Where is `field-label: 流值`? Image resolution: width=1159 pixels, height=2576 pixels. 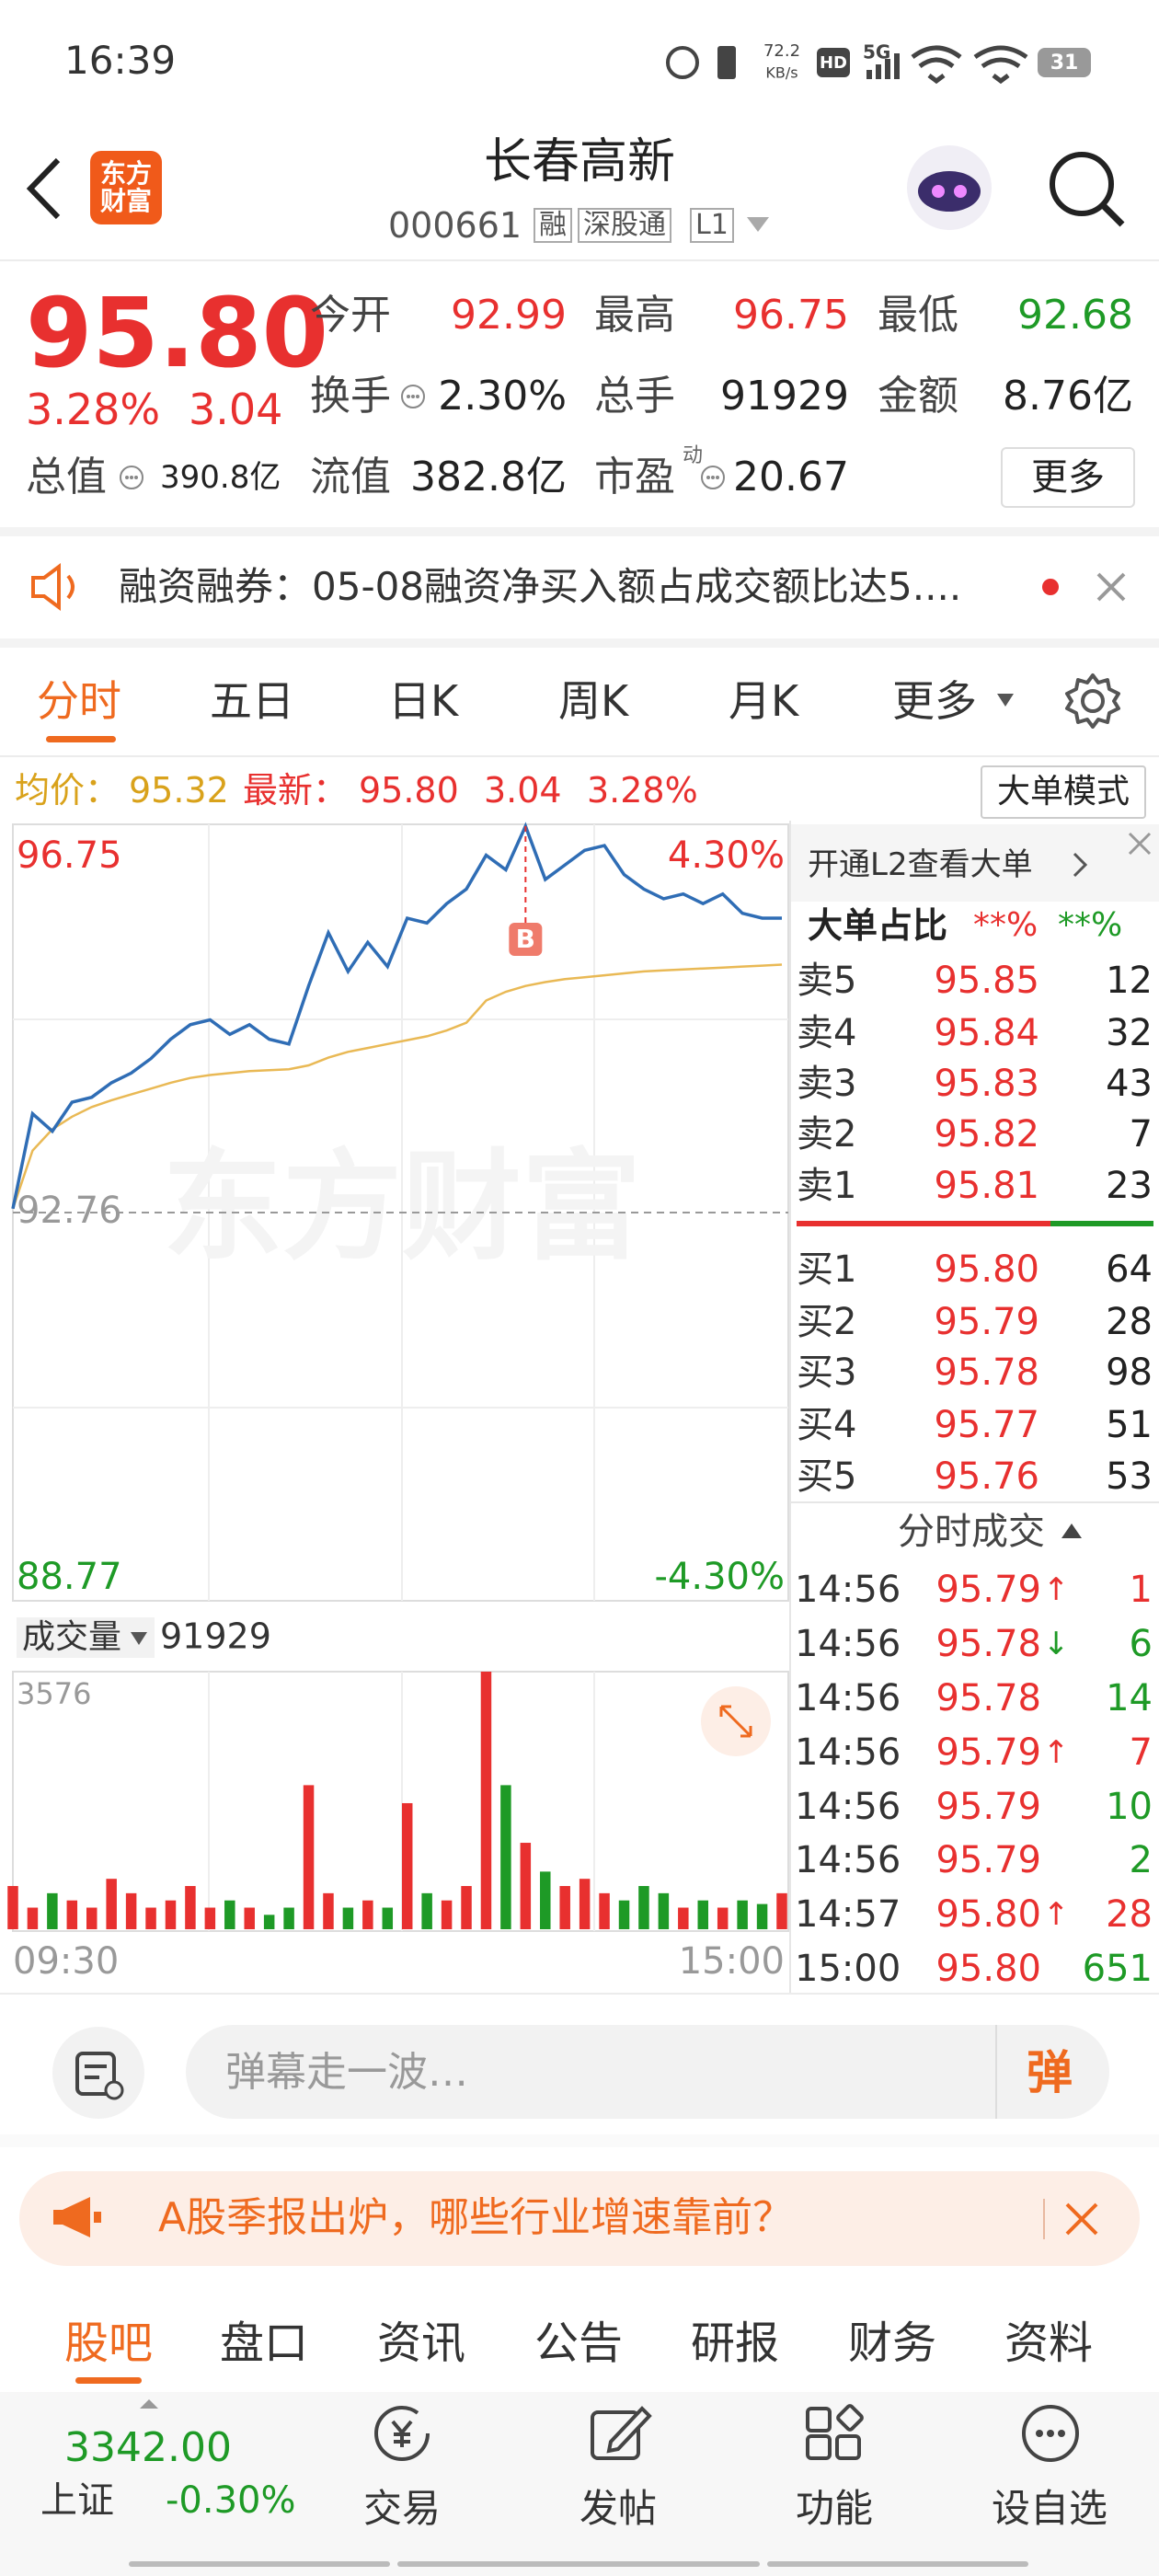
field-label: 流值 is located at coordinates (350, 477).